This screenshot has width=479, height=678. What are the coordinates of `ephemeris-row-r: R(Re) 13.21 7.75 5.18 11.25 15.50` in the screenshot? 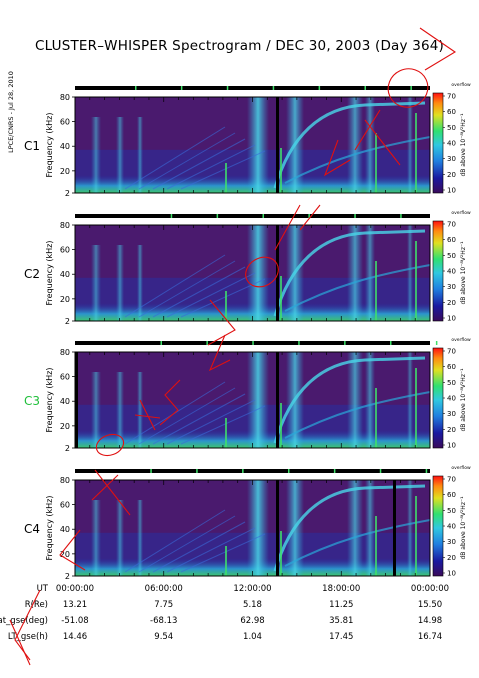 It's located at (233, 605).